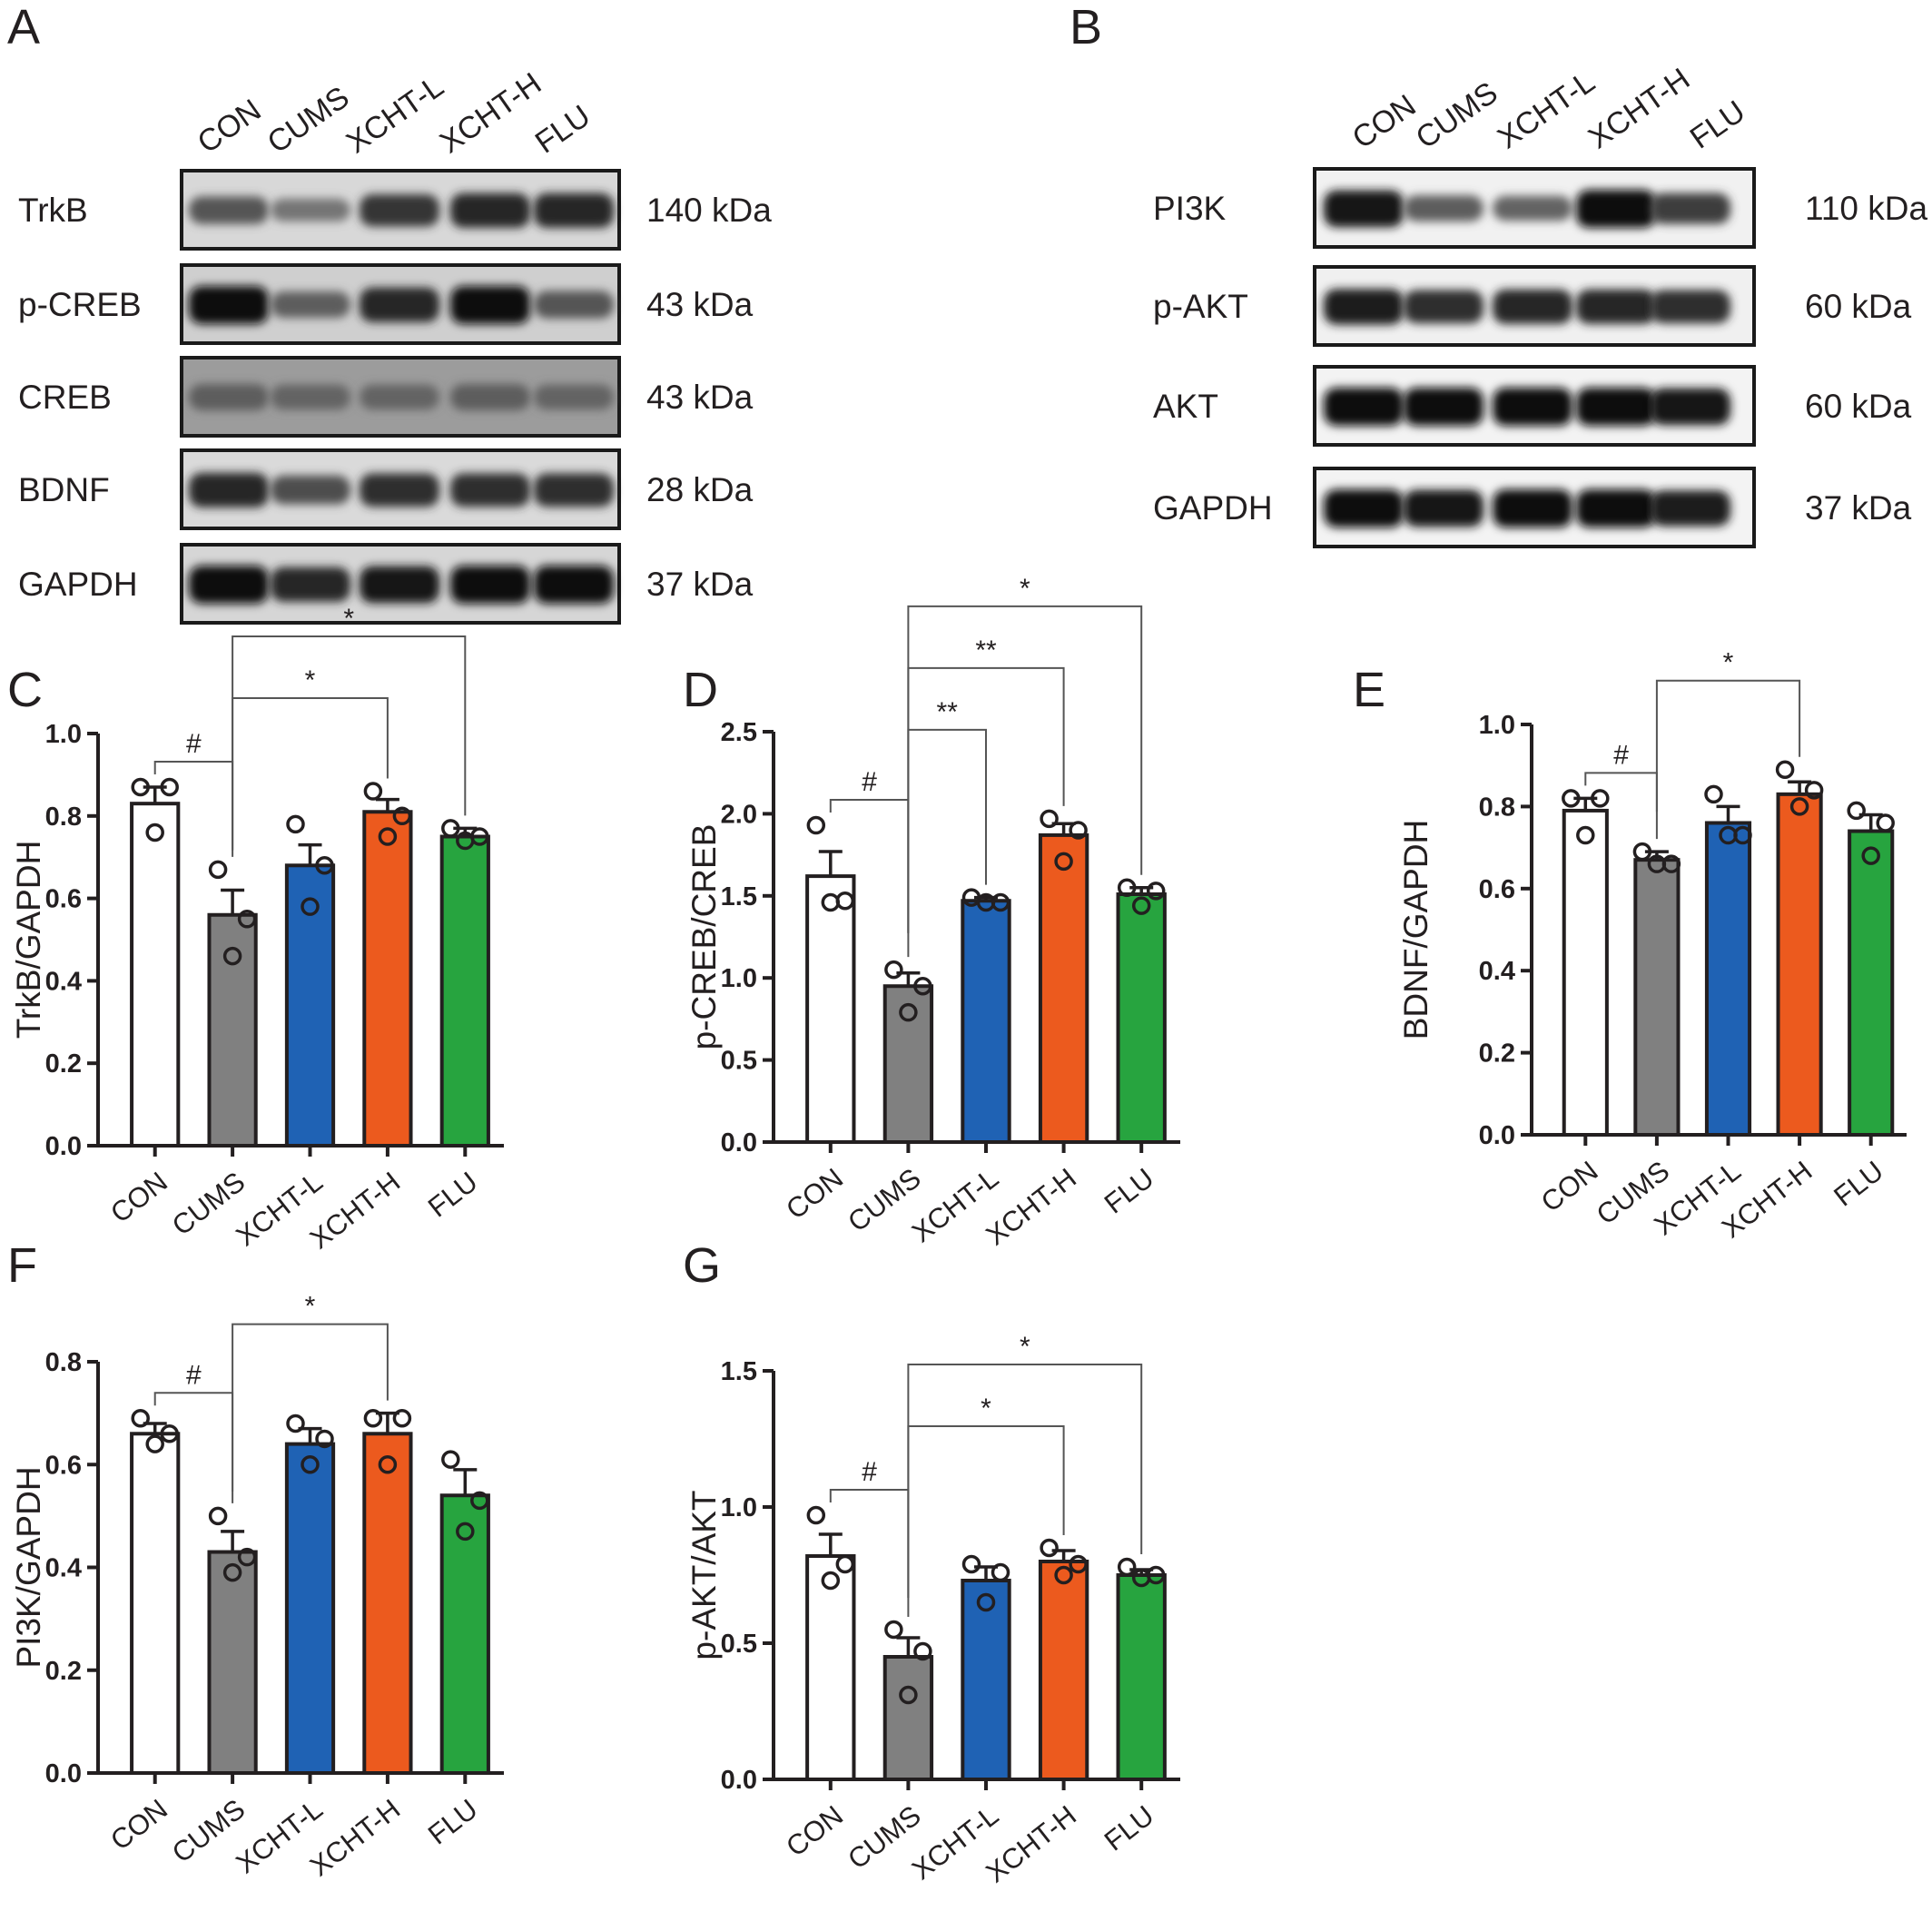 The image size is (1932, 1911). Describe the element at coordinates (53, 210) in the screenshot. I see `blot-row-label: TrkB` at that location.